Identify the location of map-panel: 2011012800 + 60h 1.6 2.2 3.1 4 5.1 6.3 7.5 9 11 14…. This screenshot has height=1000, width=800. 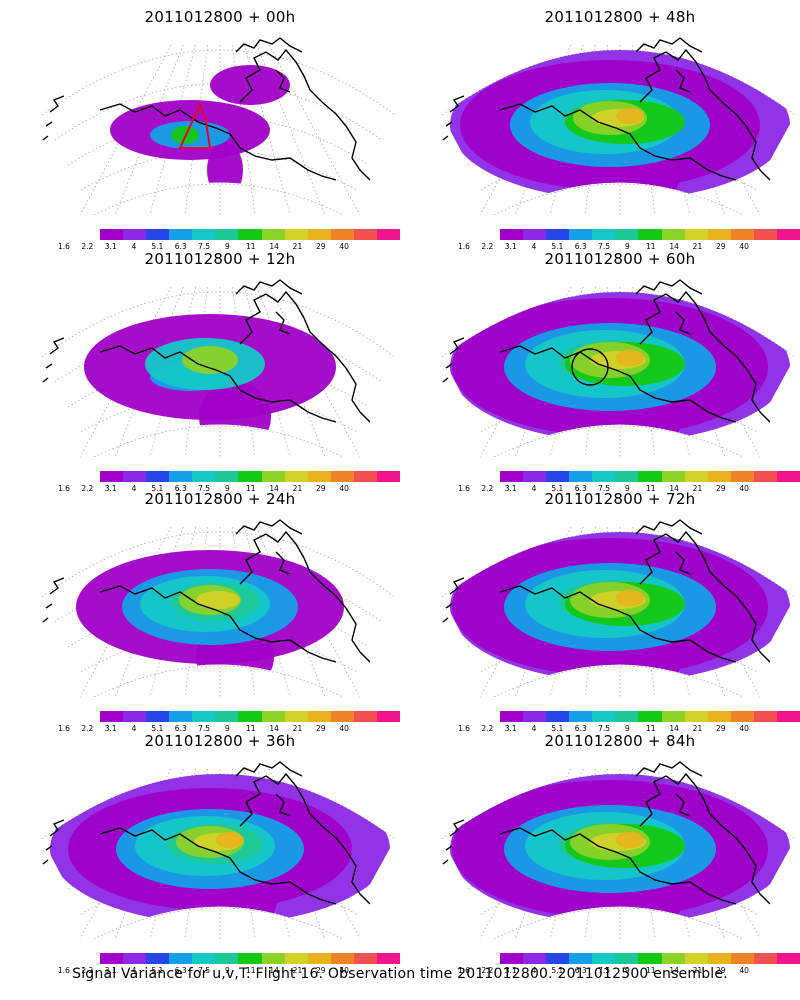
(620, 371).